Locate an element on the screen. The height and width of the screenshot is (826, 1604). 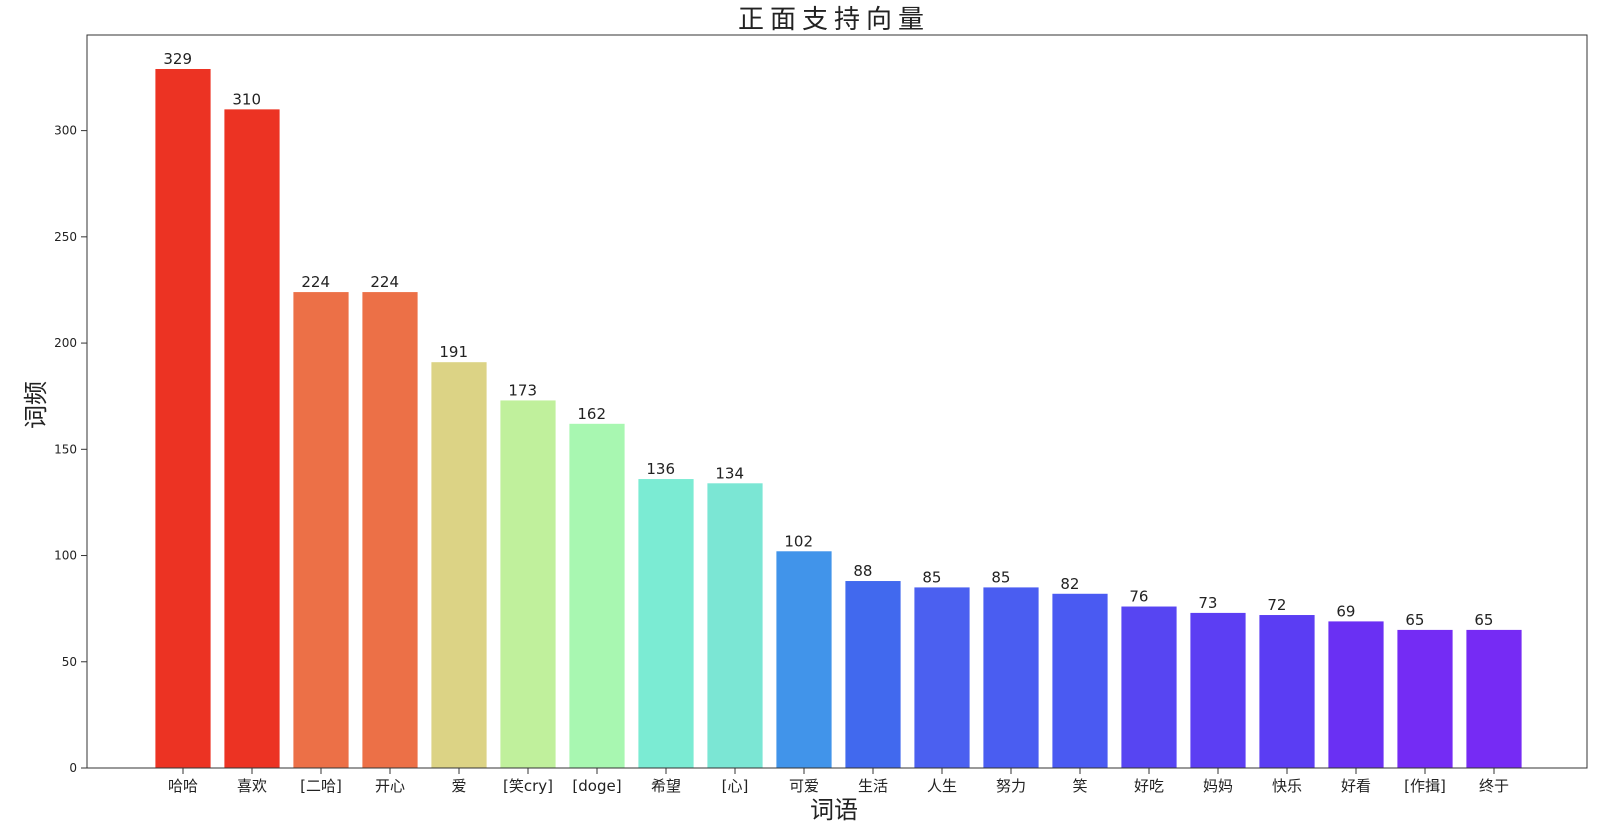
data-label: 310 is located at coordinates (246, 99).